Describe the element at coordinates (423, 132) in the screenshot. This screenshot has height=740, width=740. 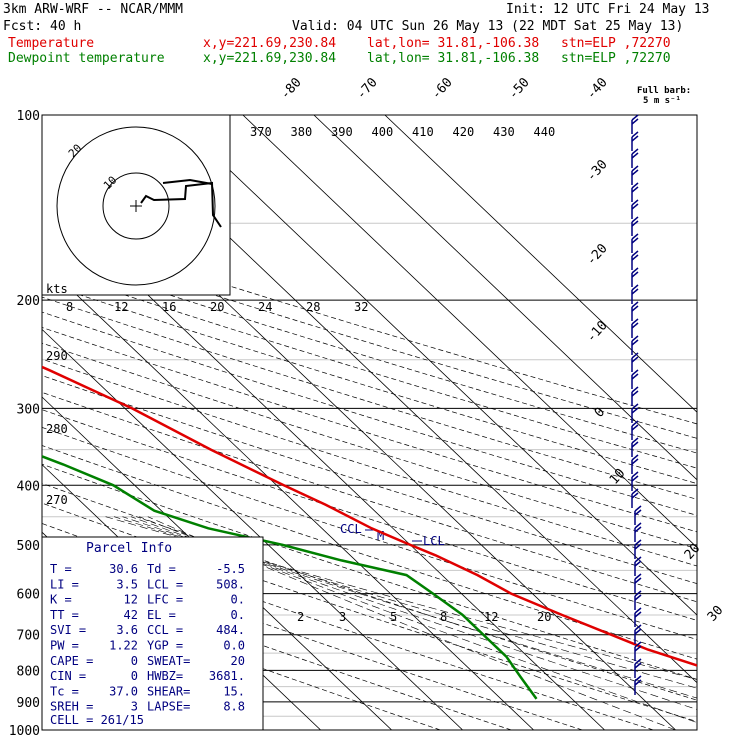
I see `theta-label: 410` at that location.